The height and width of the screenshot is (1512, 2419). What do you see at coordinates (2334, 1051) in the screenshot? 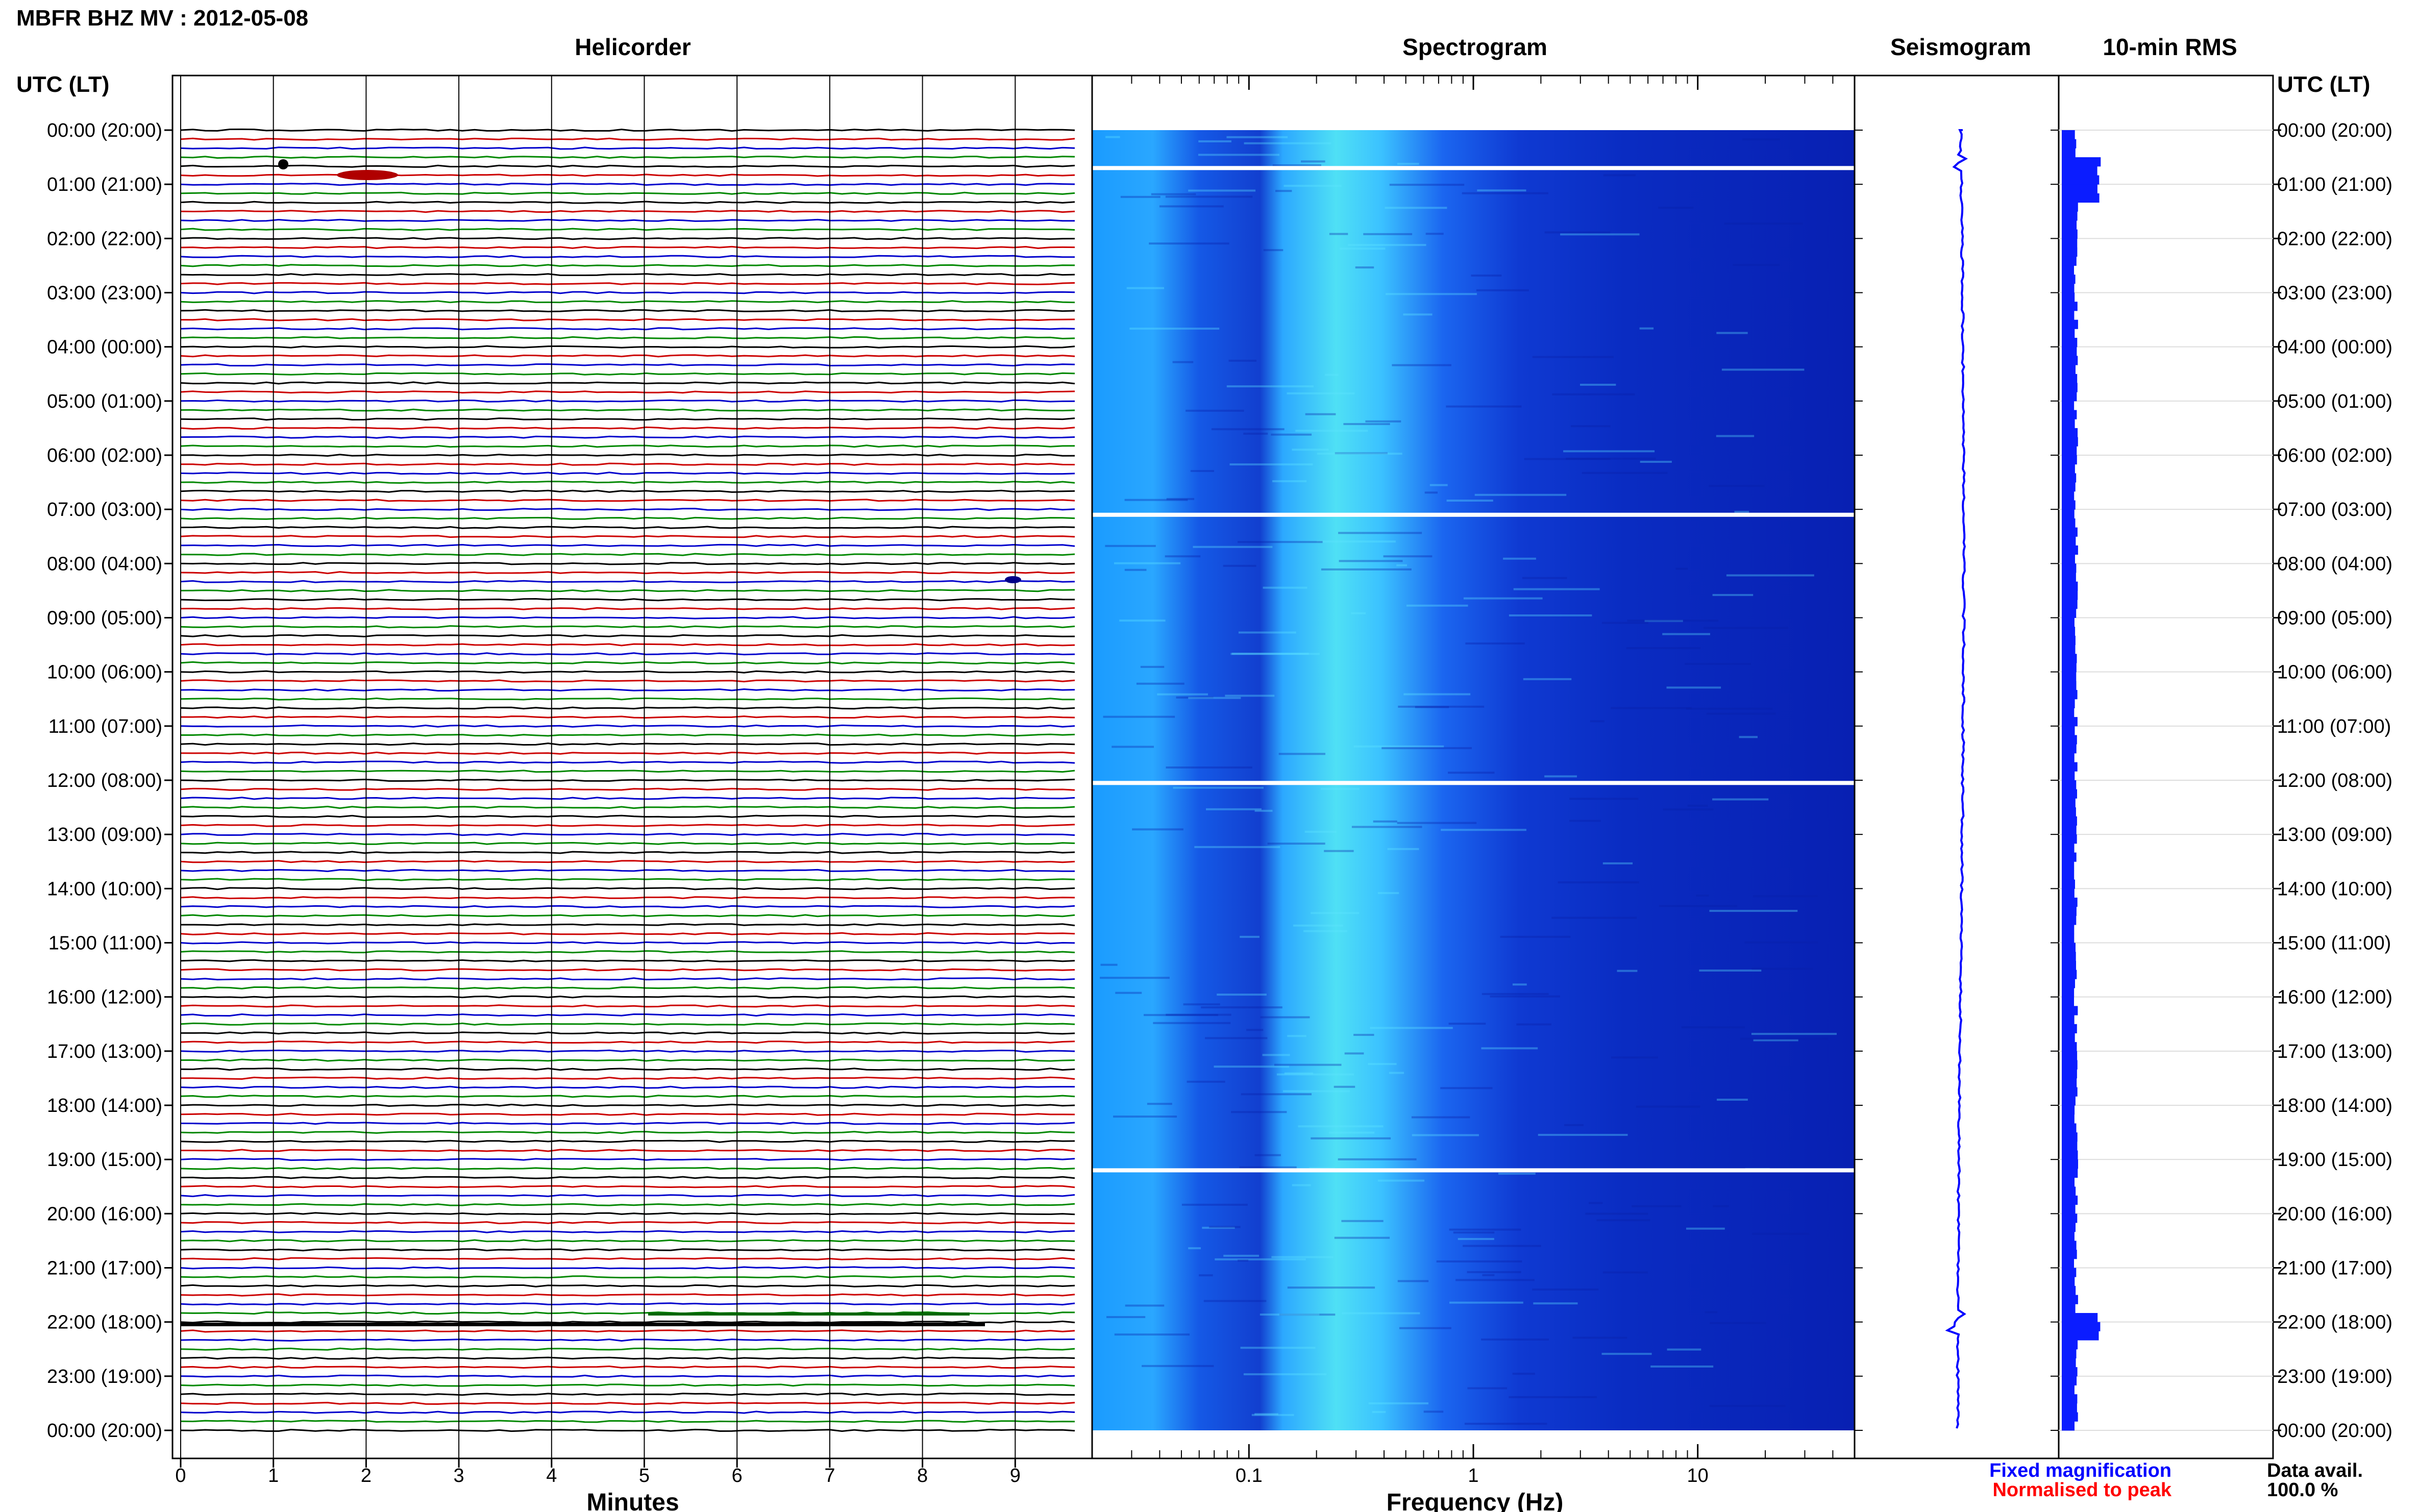
I see `right-time-label: 17:00 (13:00)` at bounding box center [2334, 1051].